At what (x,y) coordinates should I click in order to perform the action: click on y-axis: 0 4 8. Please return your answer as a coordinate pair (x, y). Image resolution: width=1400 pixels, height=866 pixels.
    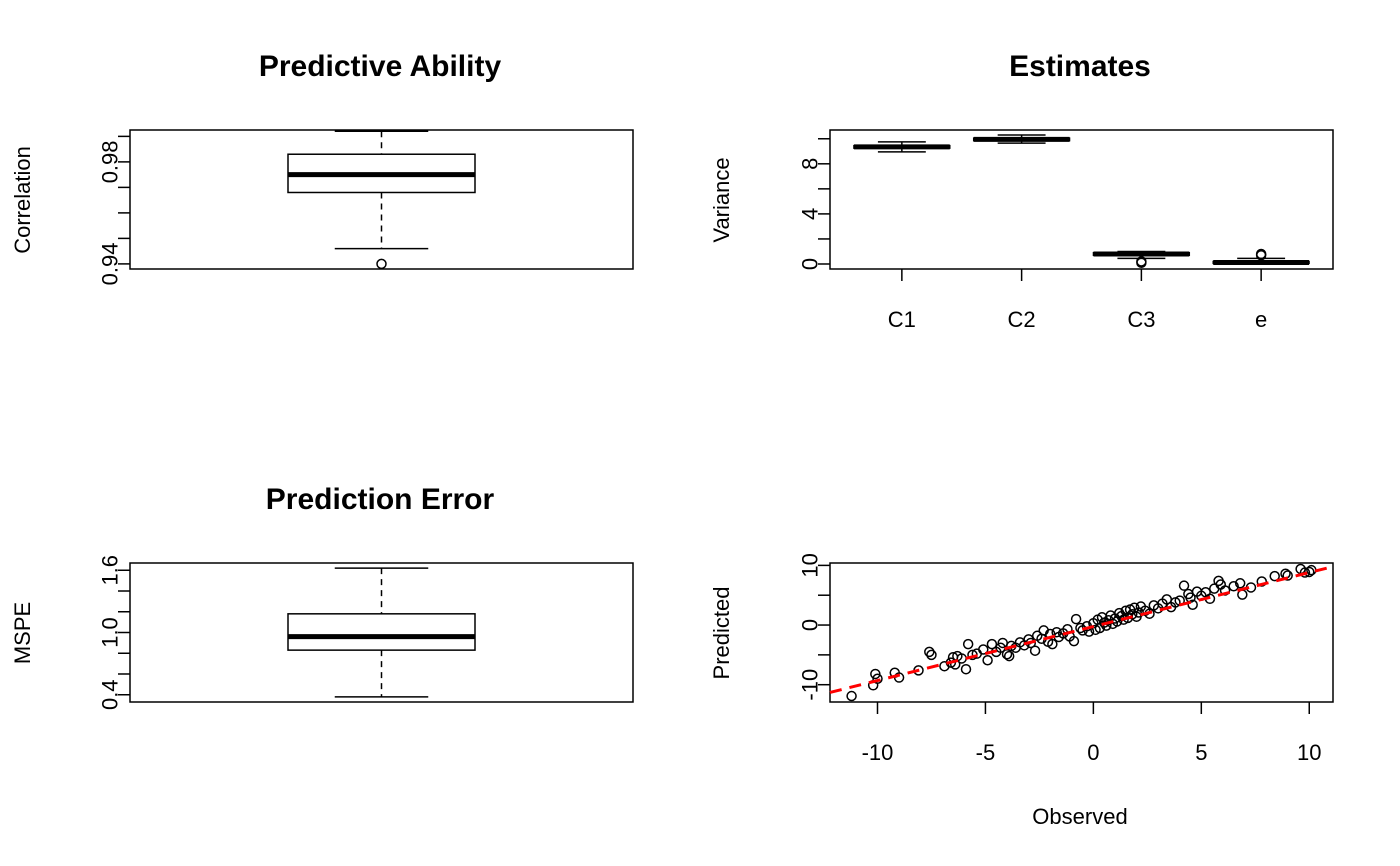
    Looking at the image, I should click on (814, 204).